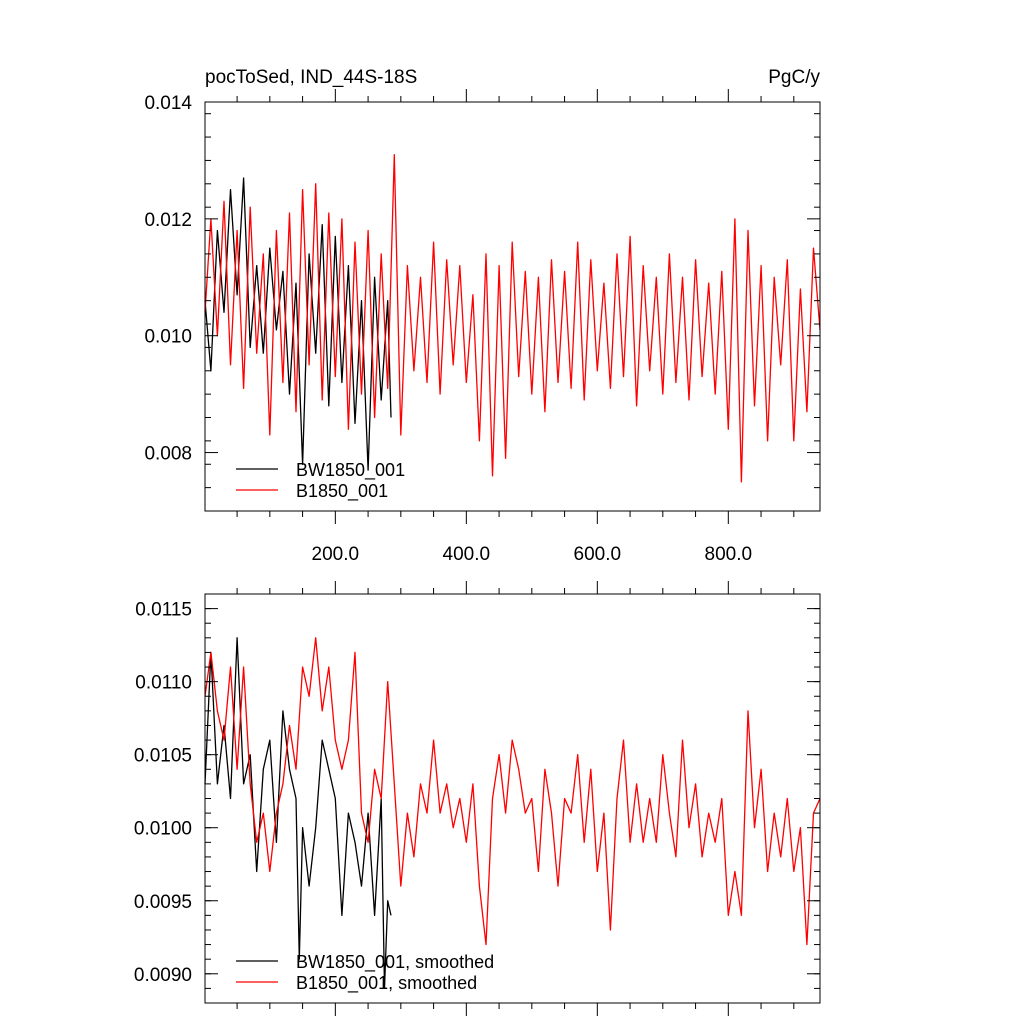 This screenshot has height=1024, width=1024. I want to click on y-tick-label: 0.0090, so click(163, 975).